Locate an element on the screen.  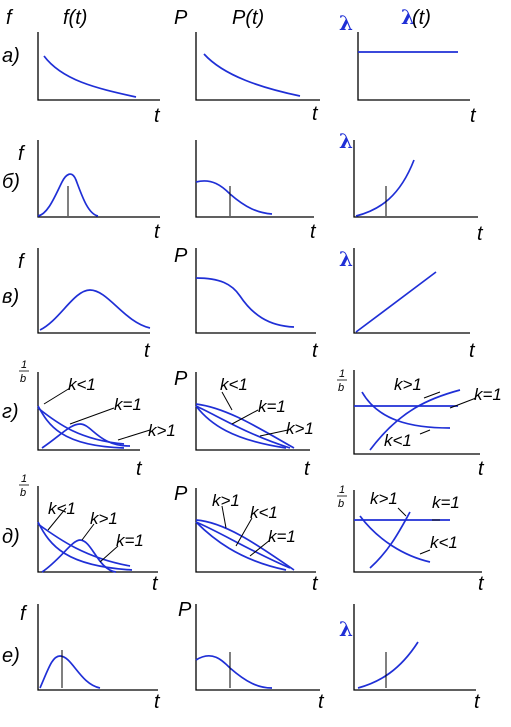
axis-p-label-g: P is located at coordinates (181, 379).